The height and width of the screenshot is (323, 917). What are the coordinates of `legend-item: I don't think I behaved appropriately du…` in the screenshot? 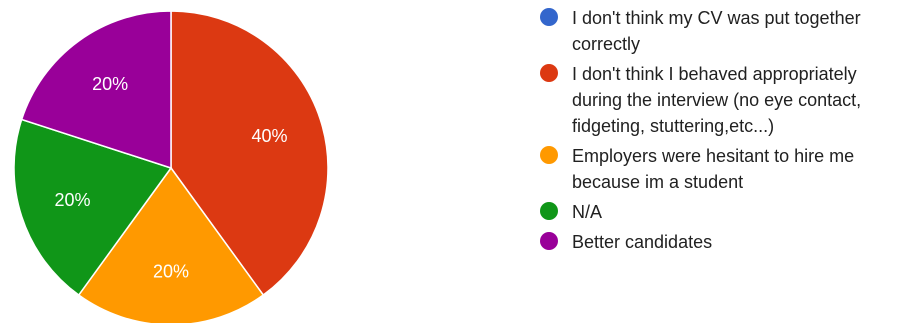 It's located at (726, 100).